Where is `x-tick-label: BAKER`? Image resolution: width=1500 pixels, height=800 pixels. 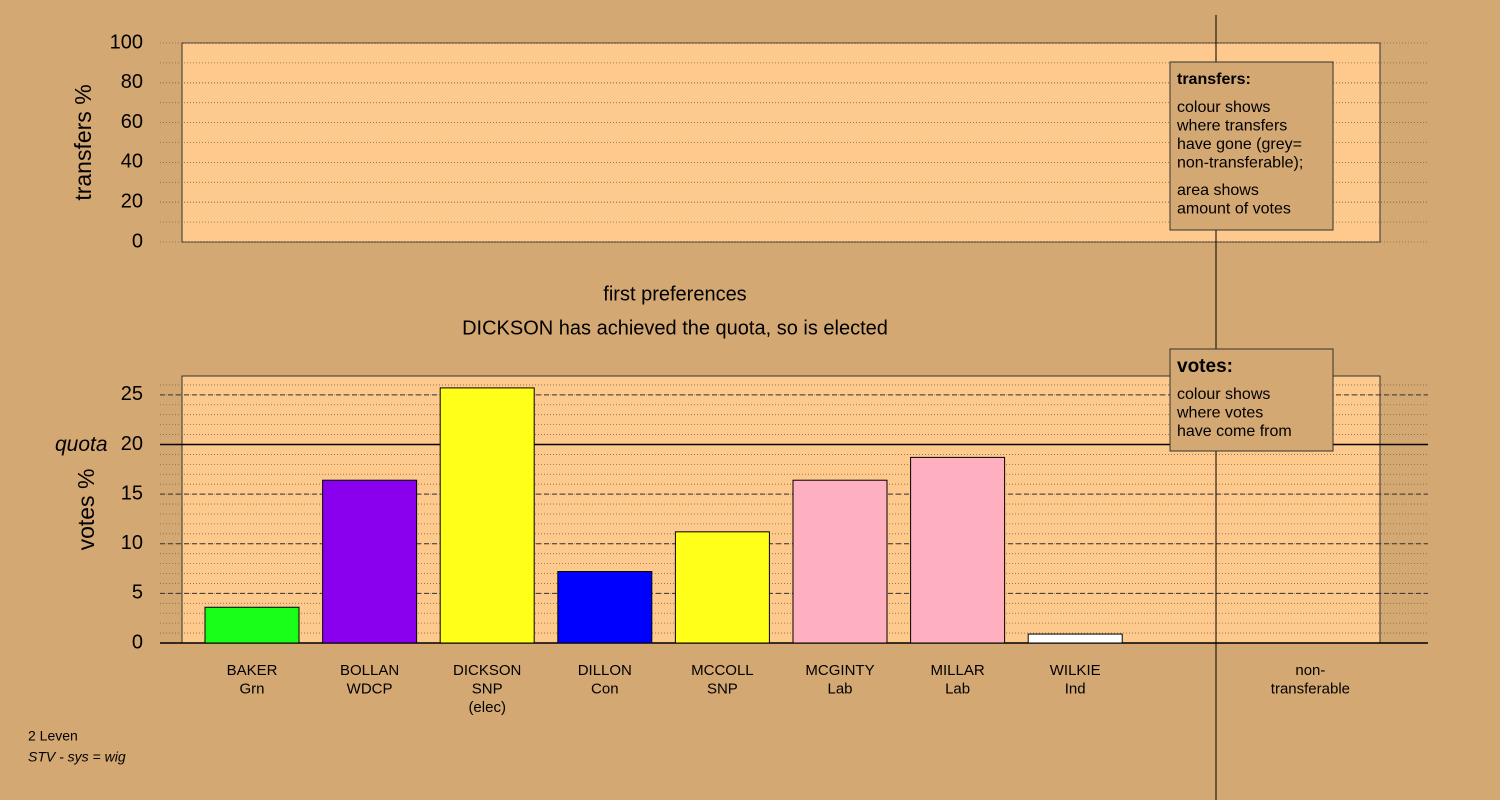
x-tick-label: BAKER is located at coordinates (252, 670).